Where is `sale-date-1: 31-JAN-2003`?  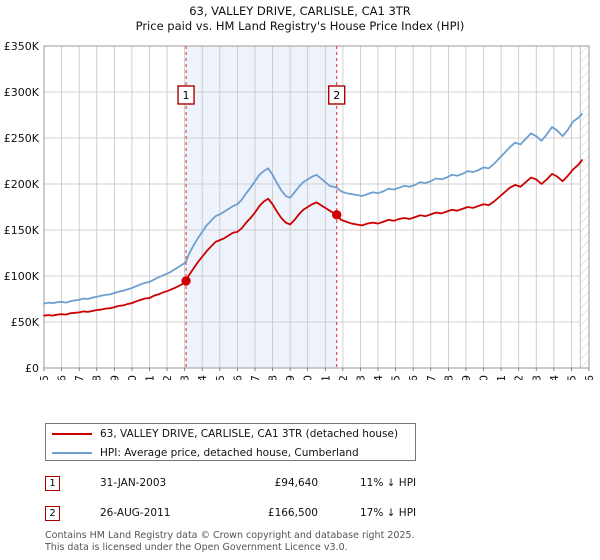
sale-date-1: 31-JAN-2003 is located at coordinates (133, 483).